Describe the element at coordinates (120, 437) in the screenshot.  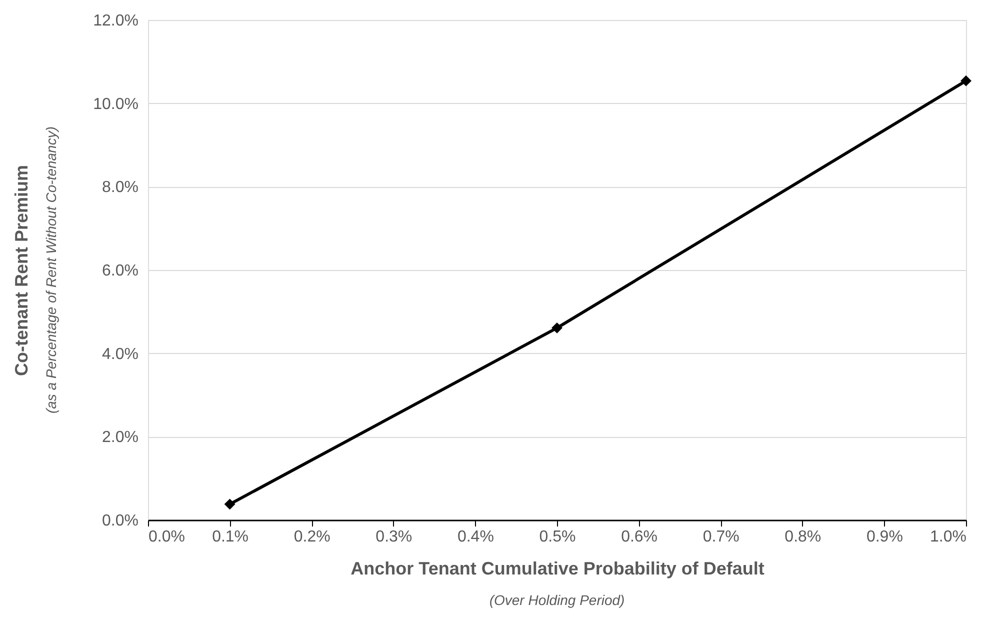
I see `y-tick-label: 2.0%` at that location.